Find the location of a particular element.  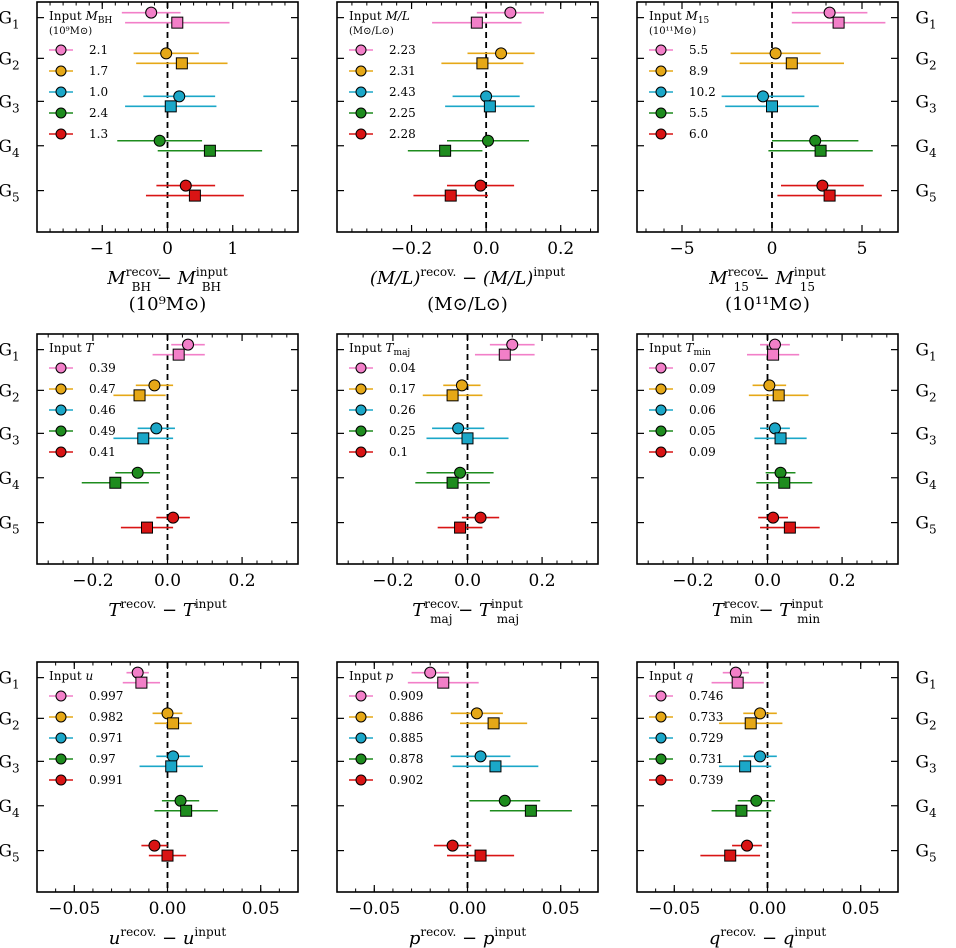

legend-value: 0.26 is located at coordinates (402, 410).